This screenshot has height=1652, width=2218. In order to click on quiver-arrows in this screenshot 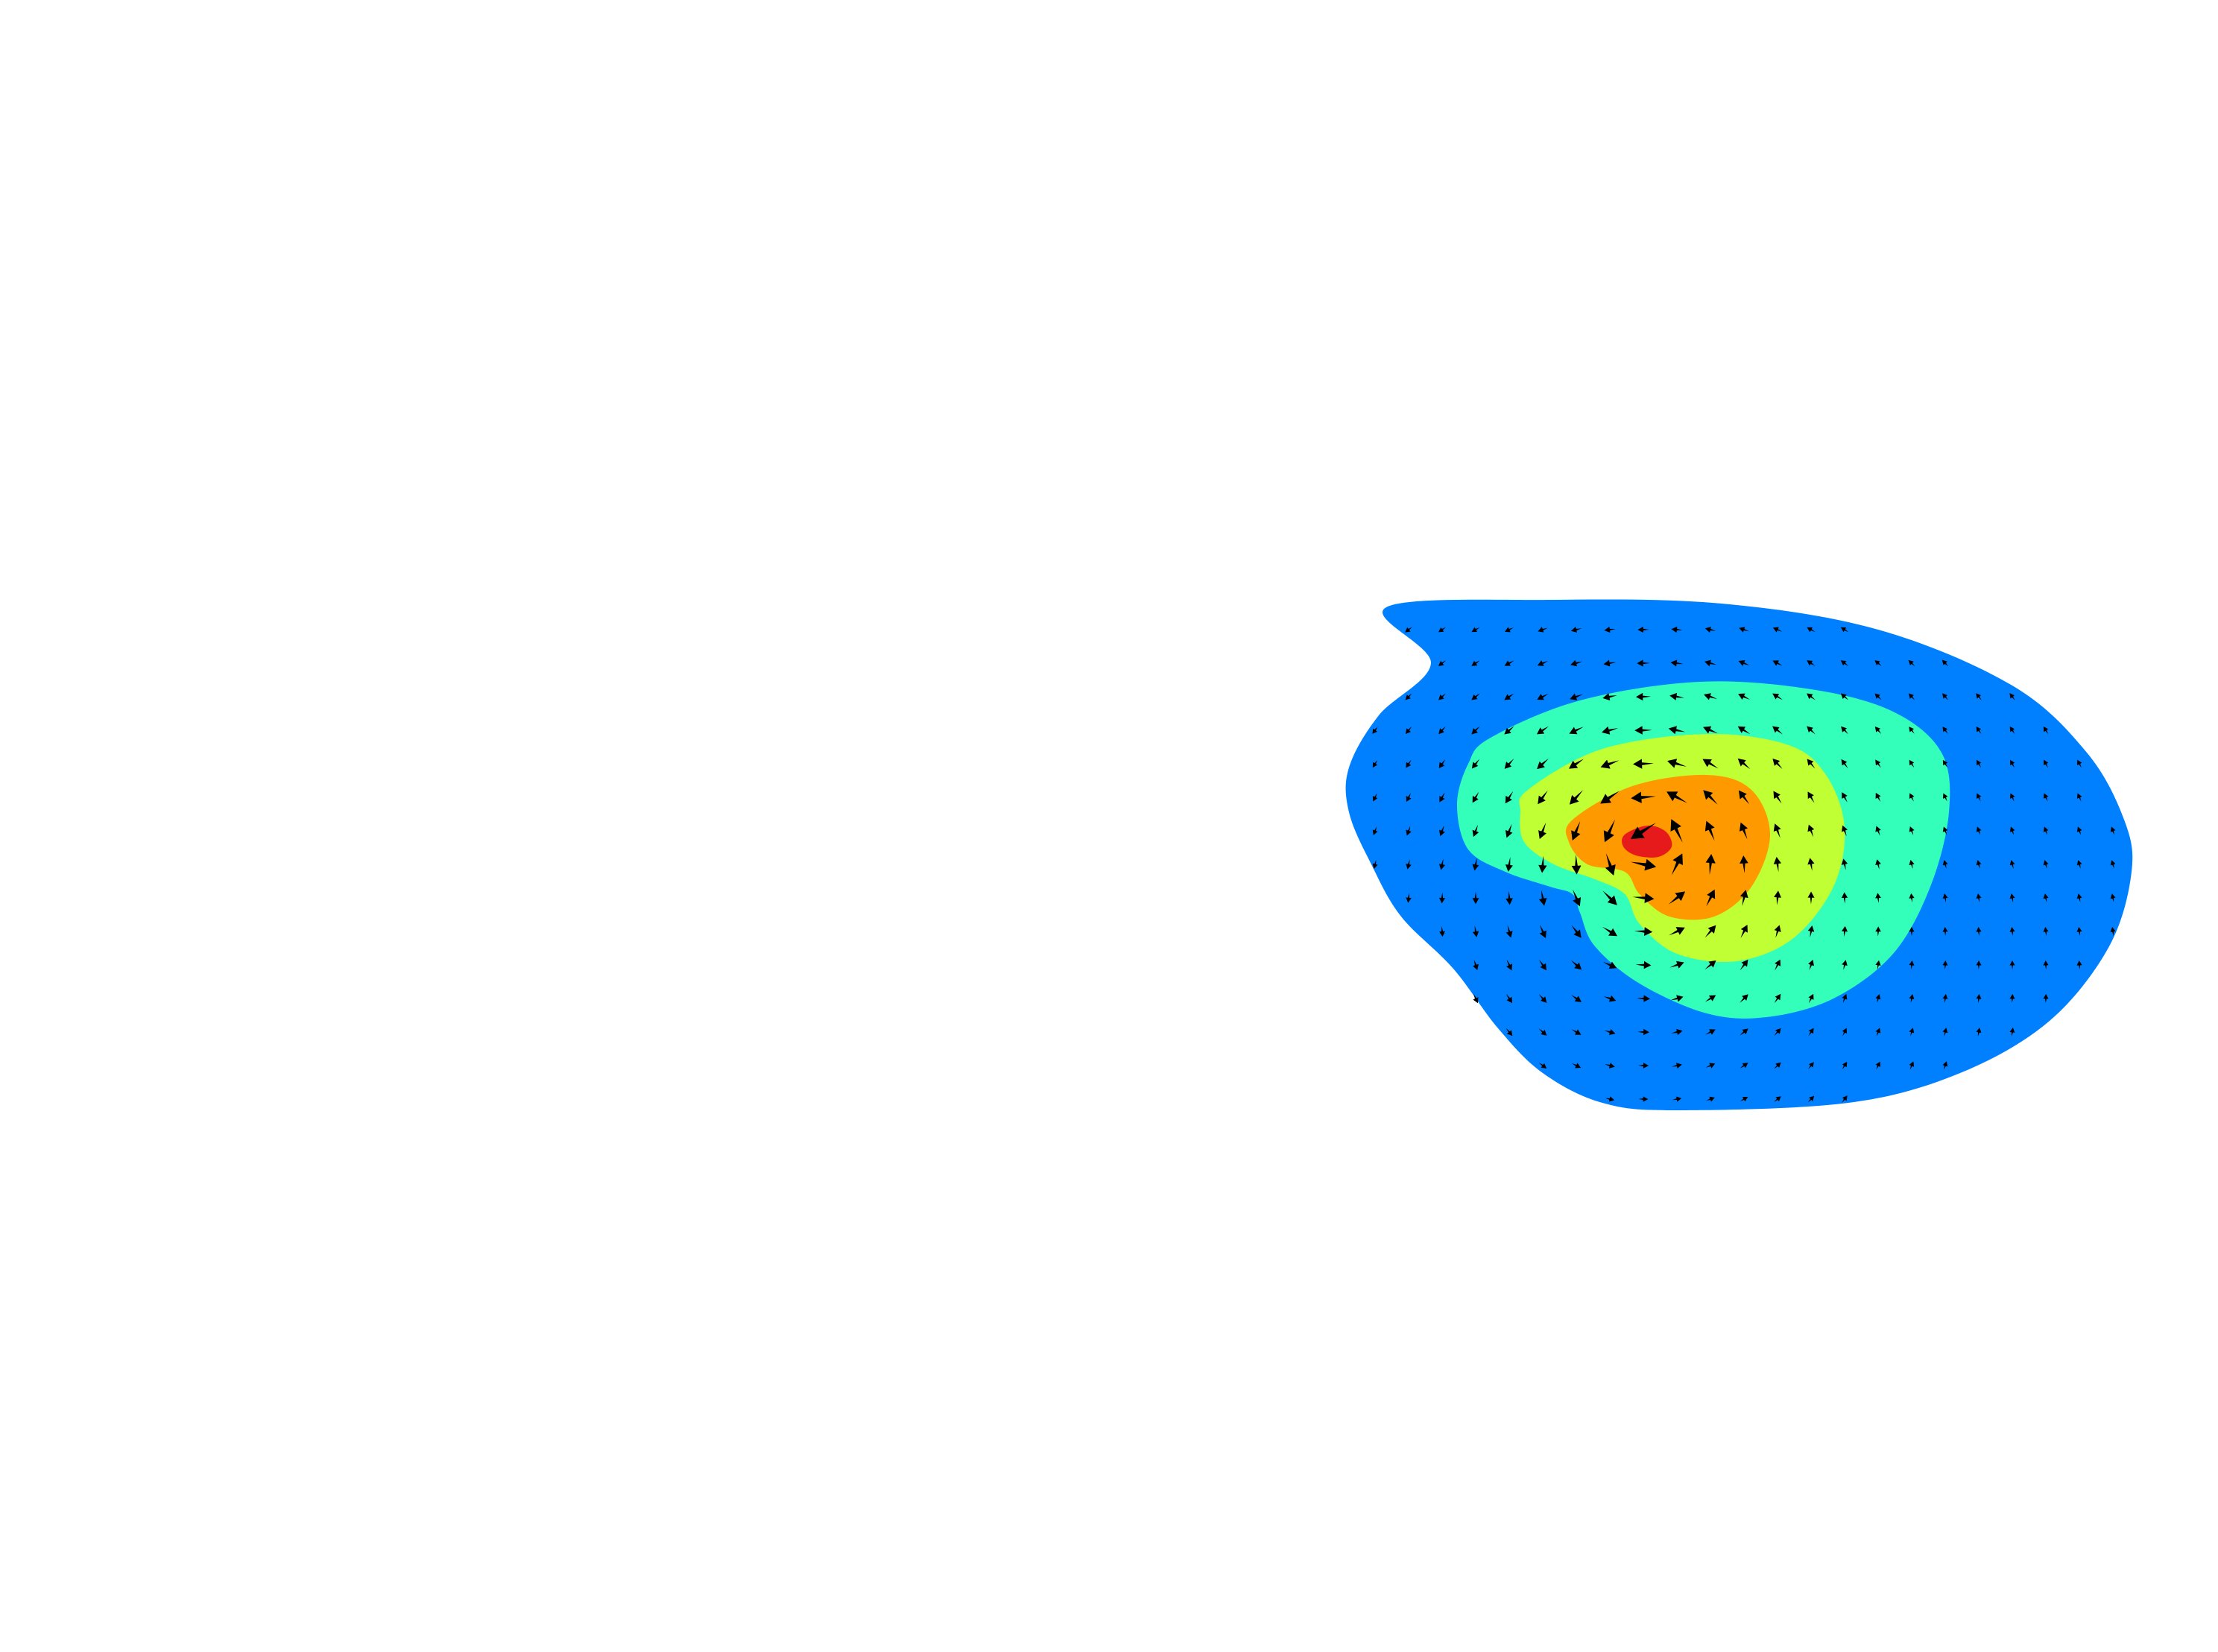, I will do `click(1744, 864)`.